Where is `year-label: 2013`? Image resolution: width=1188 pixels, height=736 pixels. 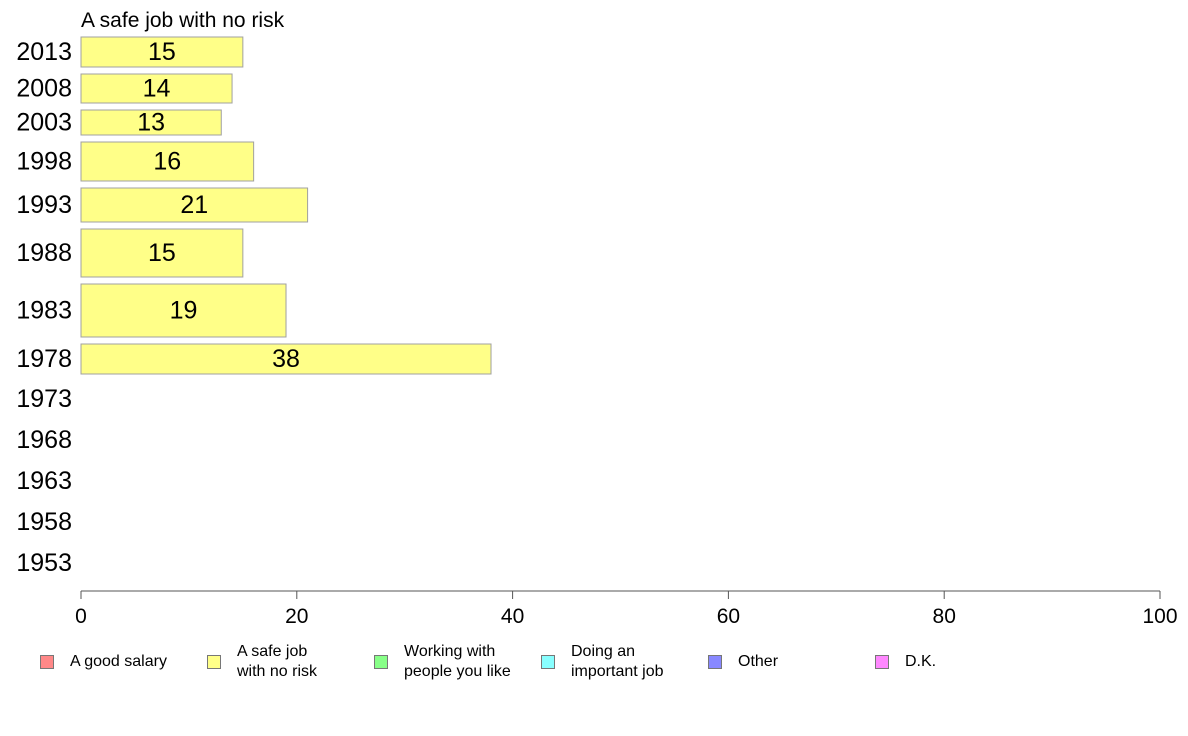 year-label: 2013 is located at coordinates (44, 52).